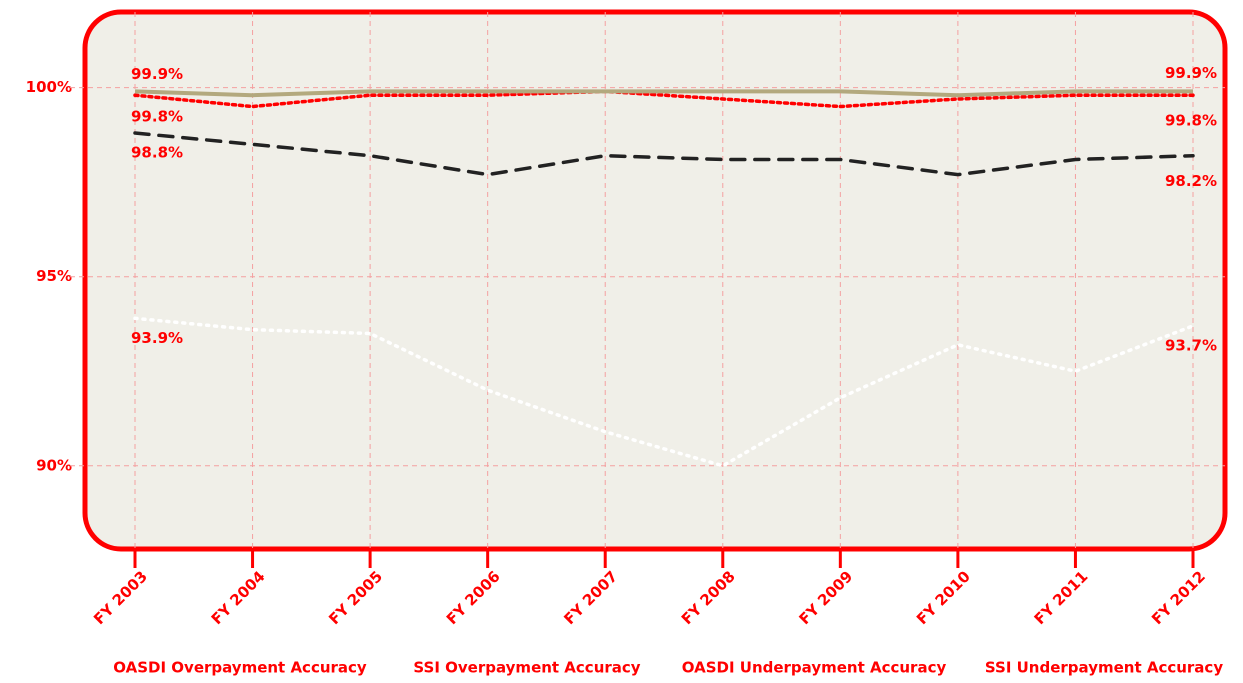 The width and height of the screenshot is (1243, 683). What do you see at coordinates (240, 668) in the screenshot?
I see `legend-label: OASDI Overpayment Accuracy` at bounding box center [240, 668].